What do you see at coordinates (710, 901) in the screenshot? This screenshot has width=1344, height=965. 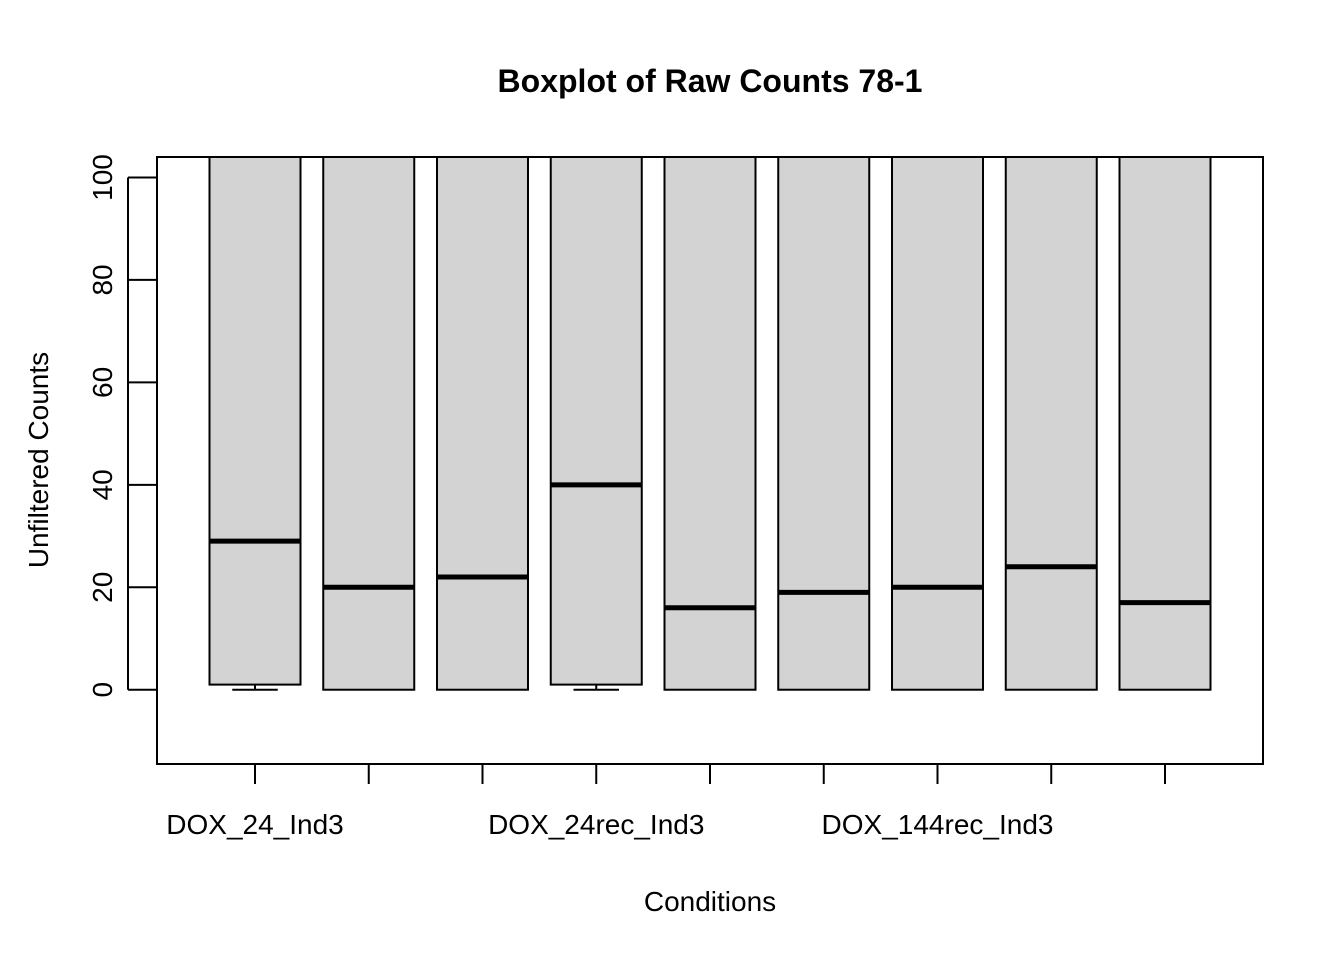 I see `x-axis-label: Conditions` at bounding box center [710, 901].